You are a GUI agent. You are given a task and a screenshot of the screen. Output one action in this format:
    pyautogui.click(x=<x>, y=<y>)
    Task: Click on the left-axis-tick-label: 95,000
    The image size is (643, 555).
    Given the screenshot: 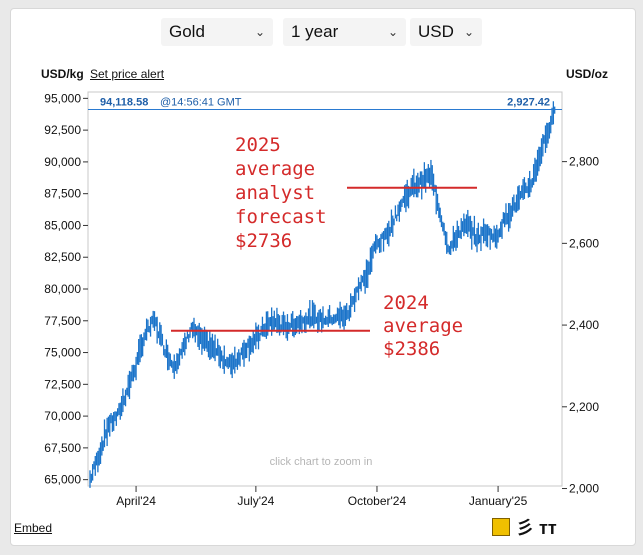 What is the action you would take?
    pyautogui.click(x=62, y=98)
    